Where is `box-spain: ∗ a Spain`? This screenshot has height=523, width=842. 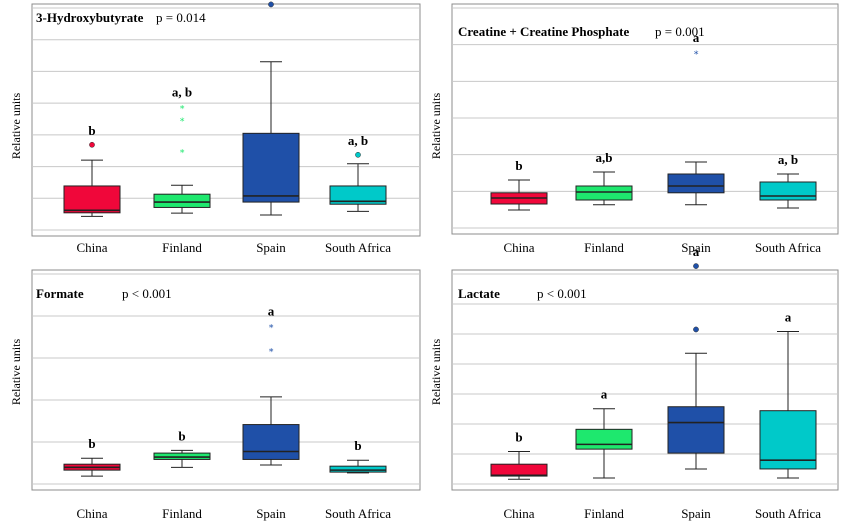
box-spain: ∗ a Spain is located at coordinates (696, 142).